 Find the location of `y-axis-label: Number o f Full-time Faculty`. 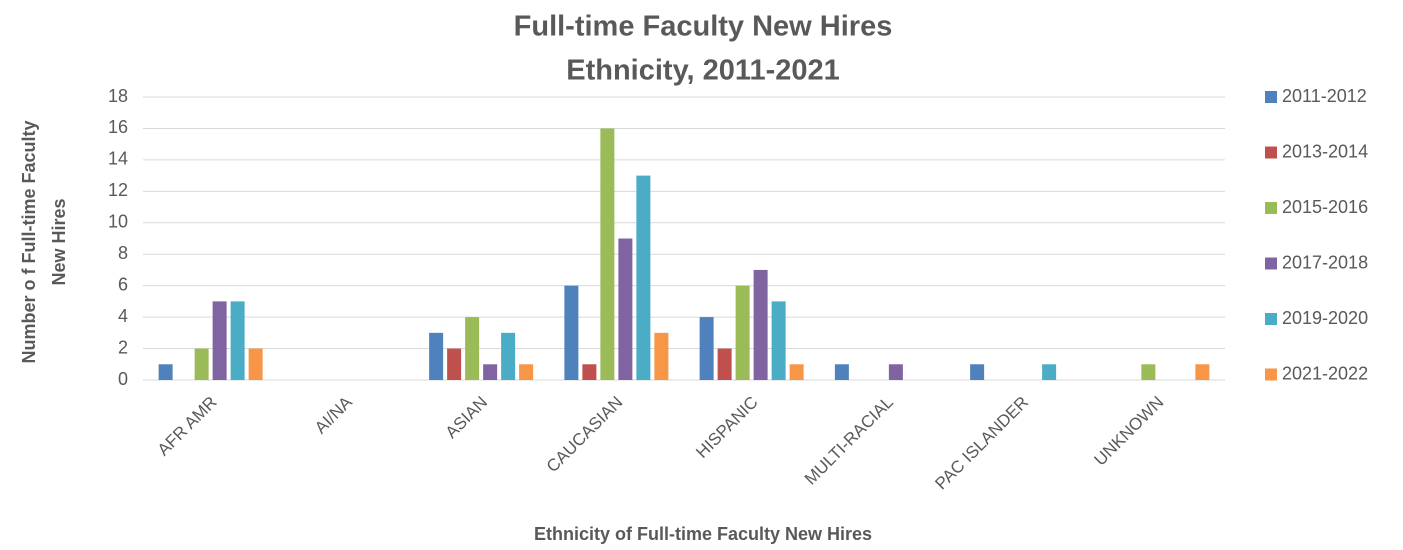

y-axis-label: Number o f Full-time Faculty is located at coordinates (29, 241).